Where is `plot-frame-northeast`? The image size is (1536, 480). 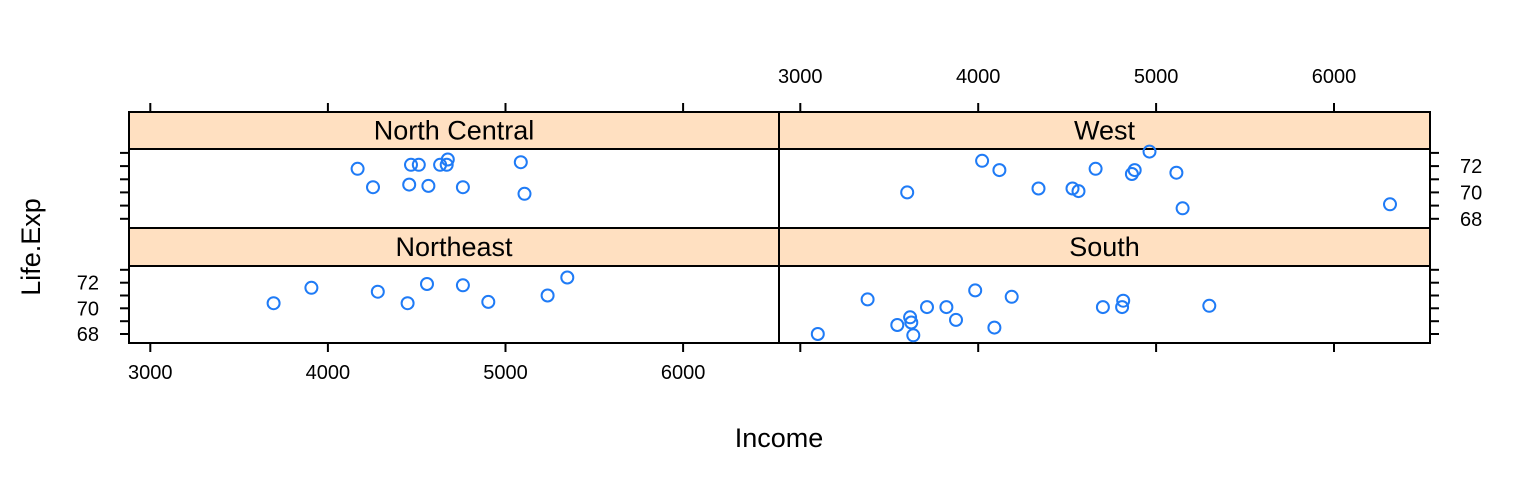
plot-frame-northeast is located at coordinates (454, 304).